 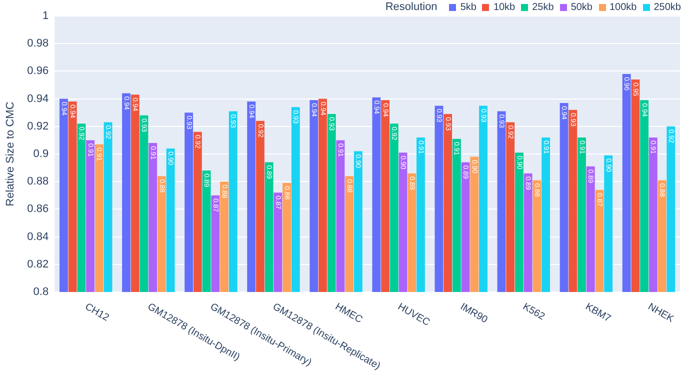 What do you see at coordinates (411, 7) in the screenshot?
I see `legend-title: Resolution` at bounding box center [411, 7].